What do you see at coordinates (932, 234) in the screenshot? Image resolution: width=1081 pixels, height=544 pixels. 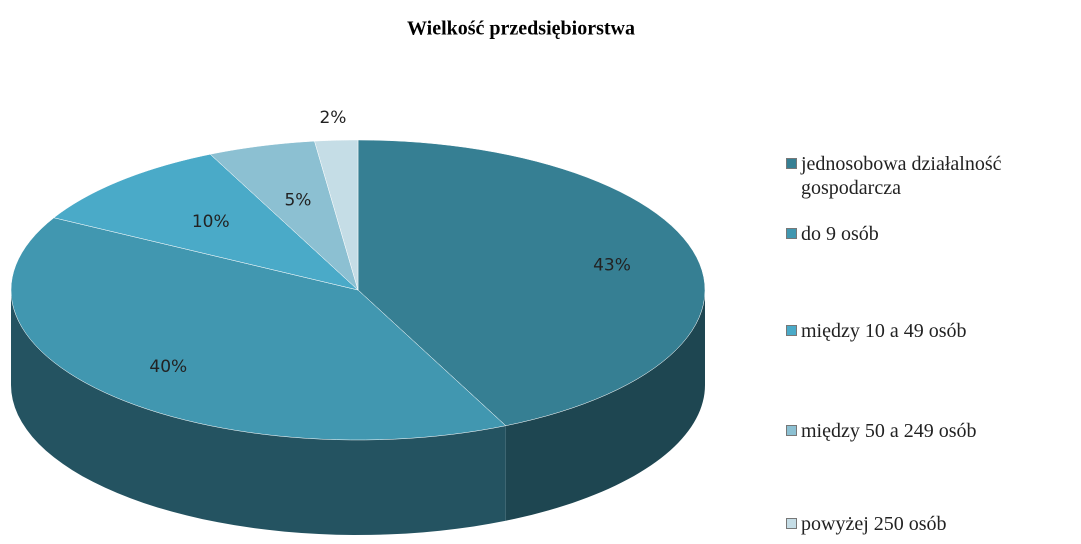 I see `legend-item: do 9 osób` at bounding box center [932, 234].